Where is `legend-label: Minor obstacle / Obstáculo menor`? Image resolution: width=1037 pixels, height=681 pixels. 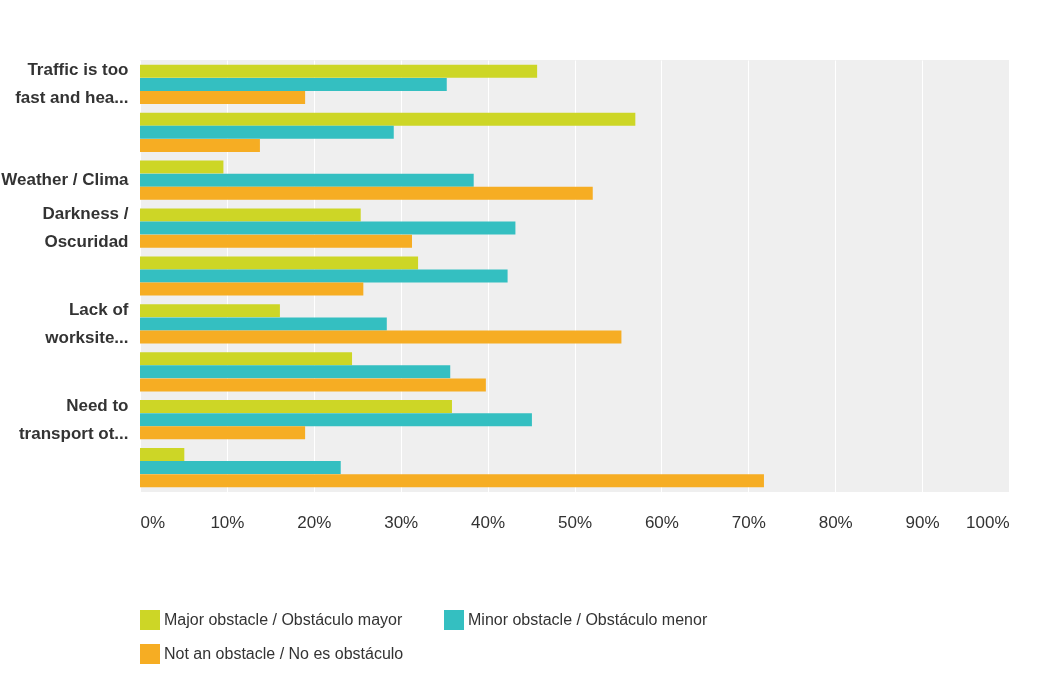
legend-label: Minor obstacle / Obstáculo menor is located at coordinates (588, 619).